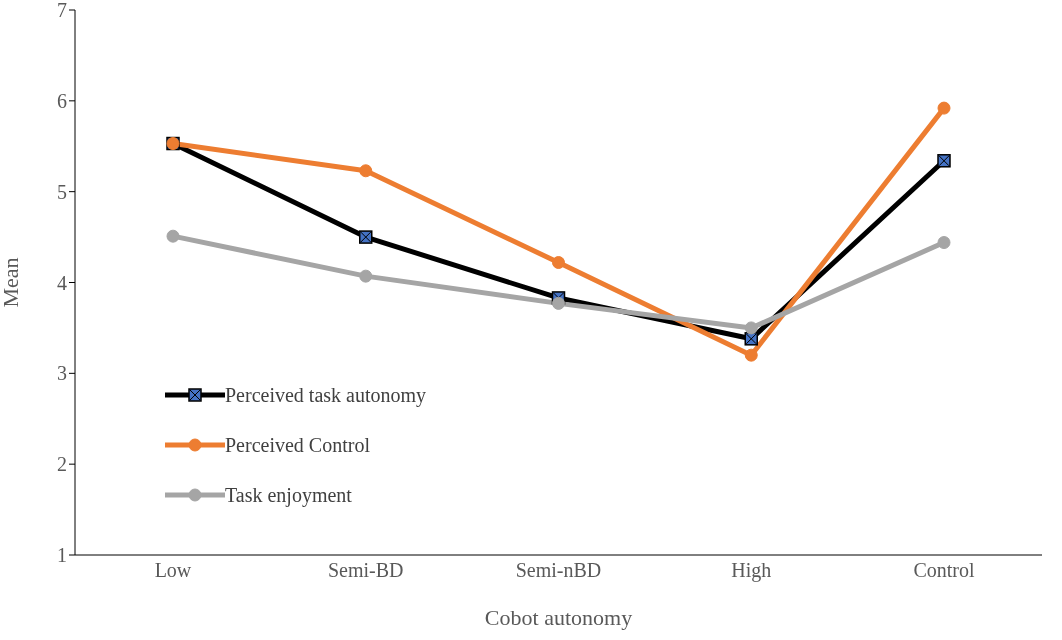 The image size is (1062, 640). I want to click on x-tick-label: Control, so click(944, 570).